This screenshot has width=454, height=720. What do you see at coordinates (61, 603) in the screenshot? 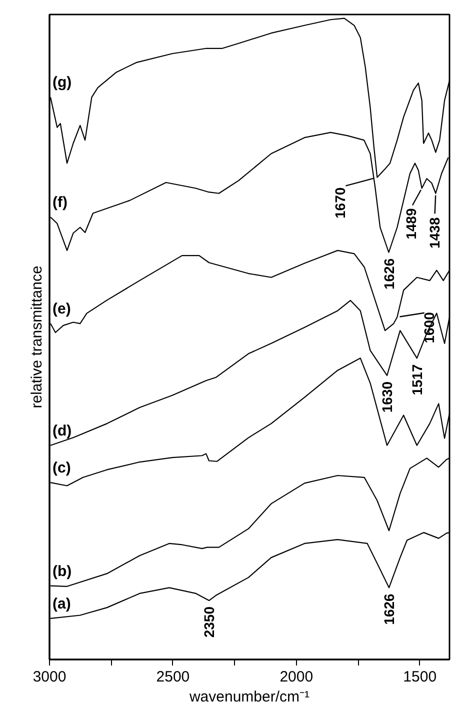
I see `series-label: (a)` at bounding box center [61, 603].